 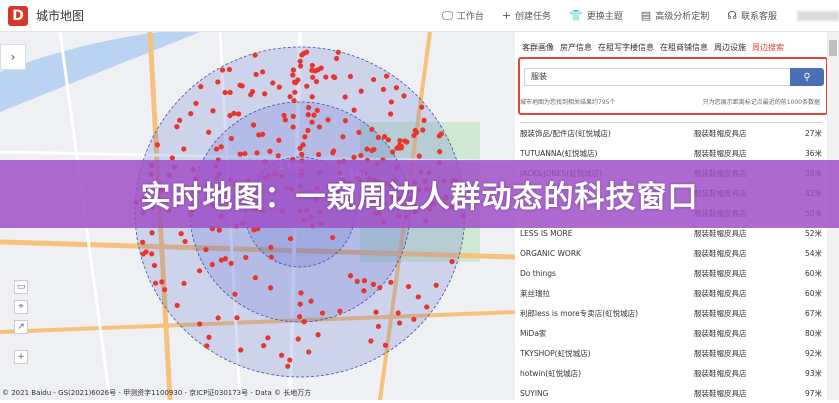 I want to click on search-input: 服装, so click(x=658, y=77).